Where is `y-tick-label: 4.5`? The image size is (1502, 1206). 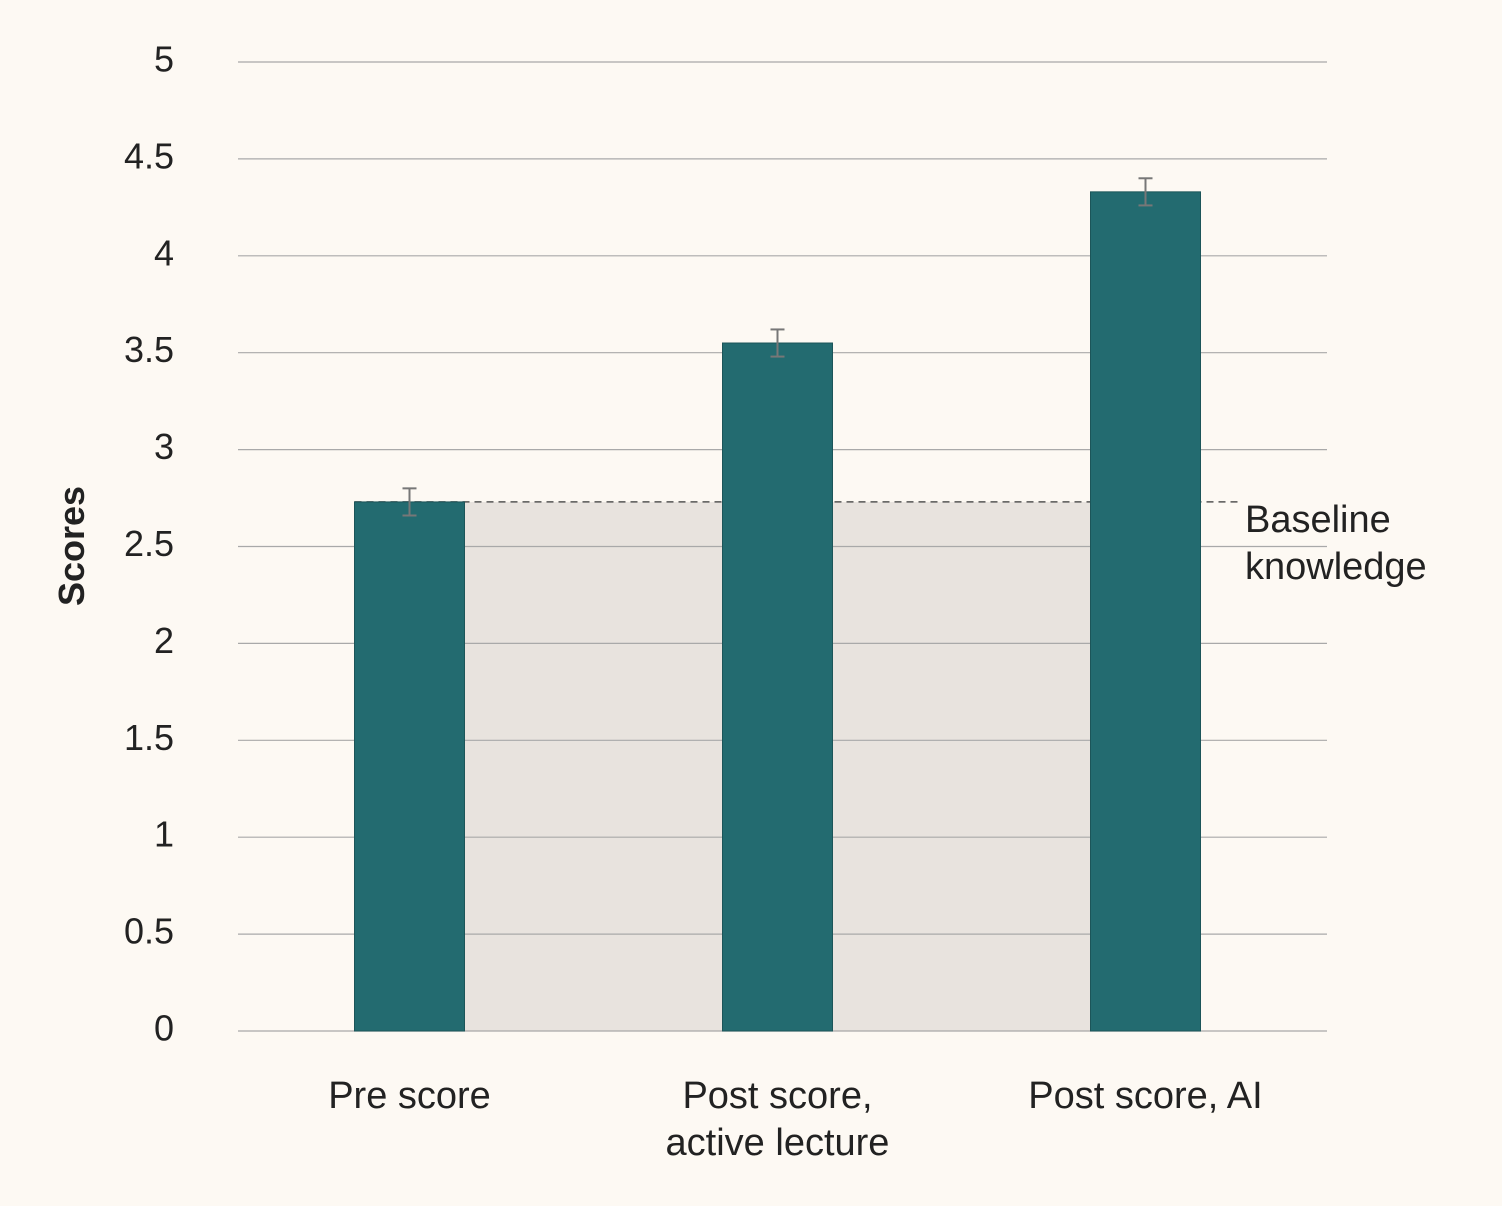 y-tick-label: 4.5 is located at coordinates (149, 155).